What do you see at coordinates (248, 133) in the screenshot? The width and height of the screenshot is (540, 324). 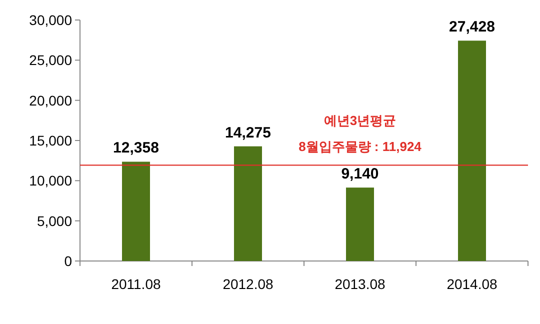 I see `data-label: 14,275` at bounding box center [248, 133].